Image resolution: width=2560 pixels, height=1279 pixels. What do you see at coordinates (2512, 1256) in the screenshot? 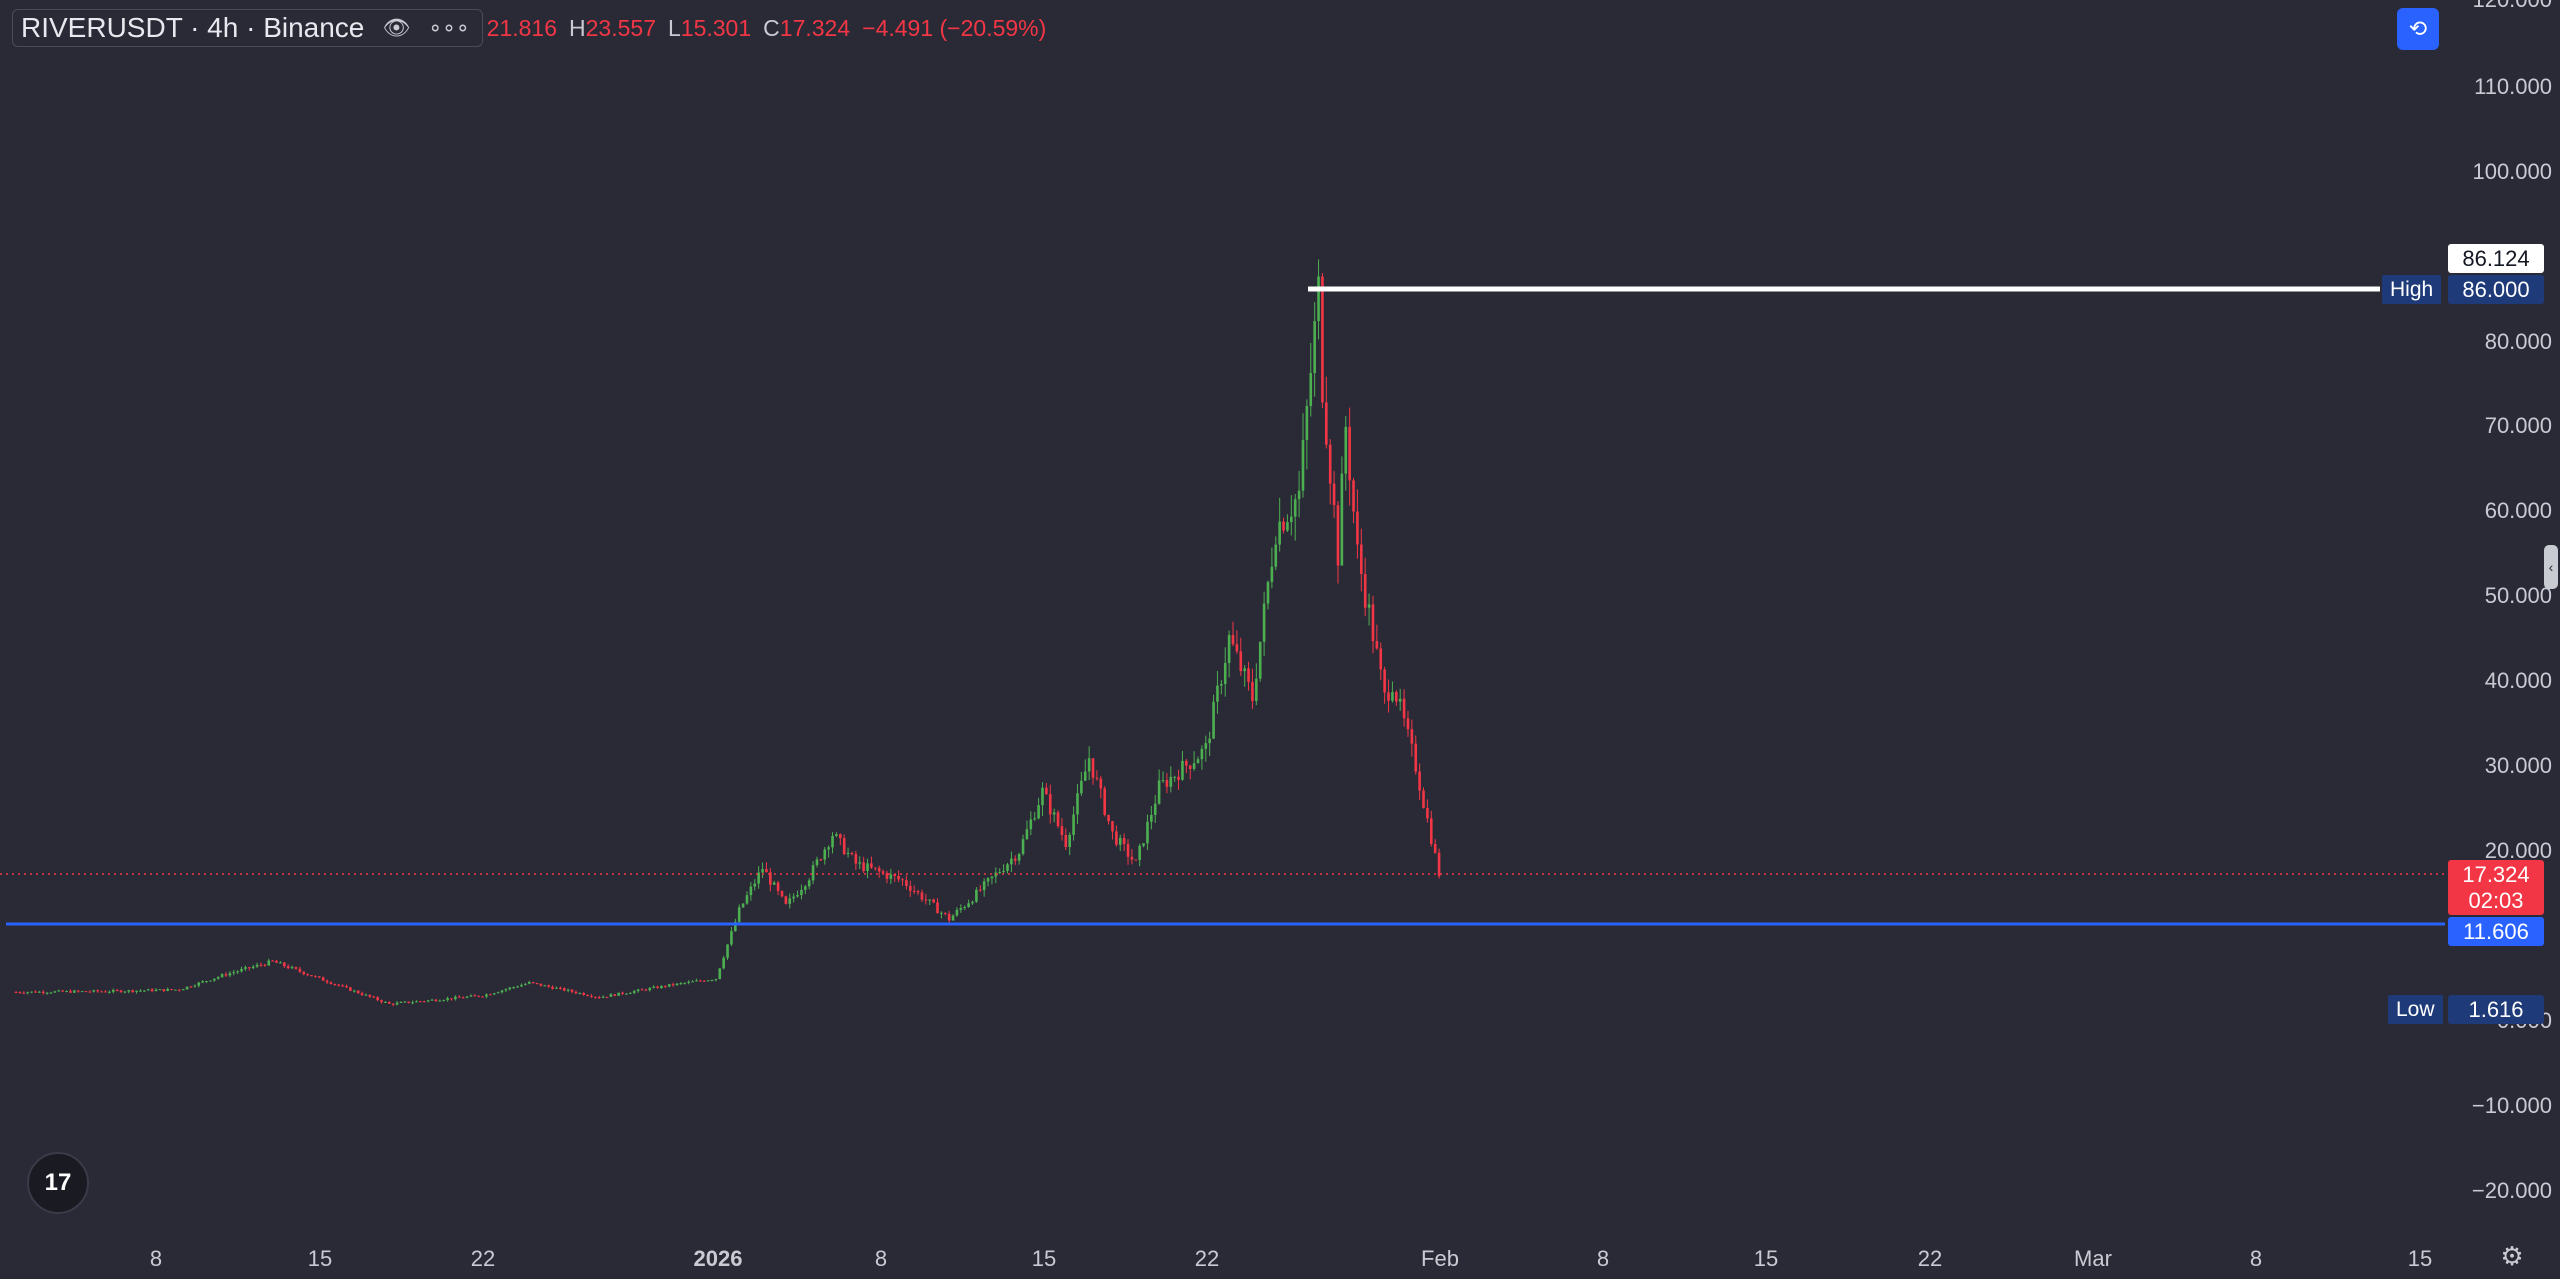
I see `gear-icon: ⚙` at bounding box center [2512, 1256].